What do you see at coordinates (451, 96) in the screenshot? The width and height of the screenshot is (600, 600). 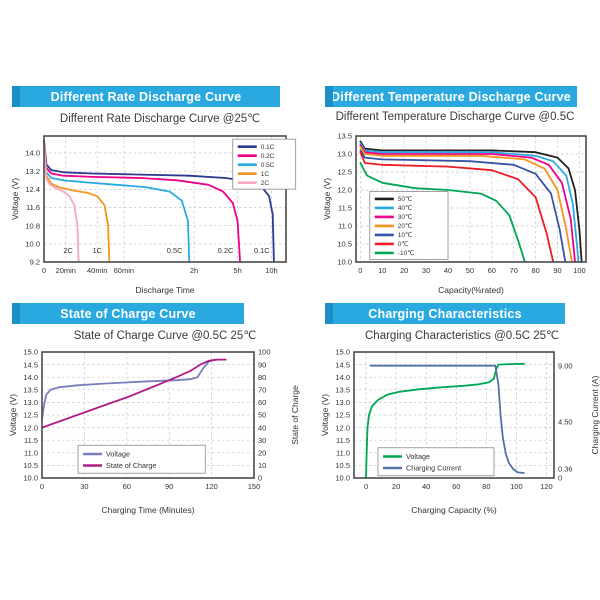 I see `temperature-discharge-header-label: Different Temperature Discharge Curve` at bounding box center [451, 96].